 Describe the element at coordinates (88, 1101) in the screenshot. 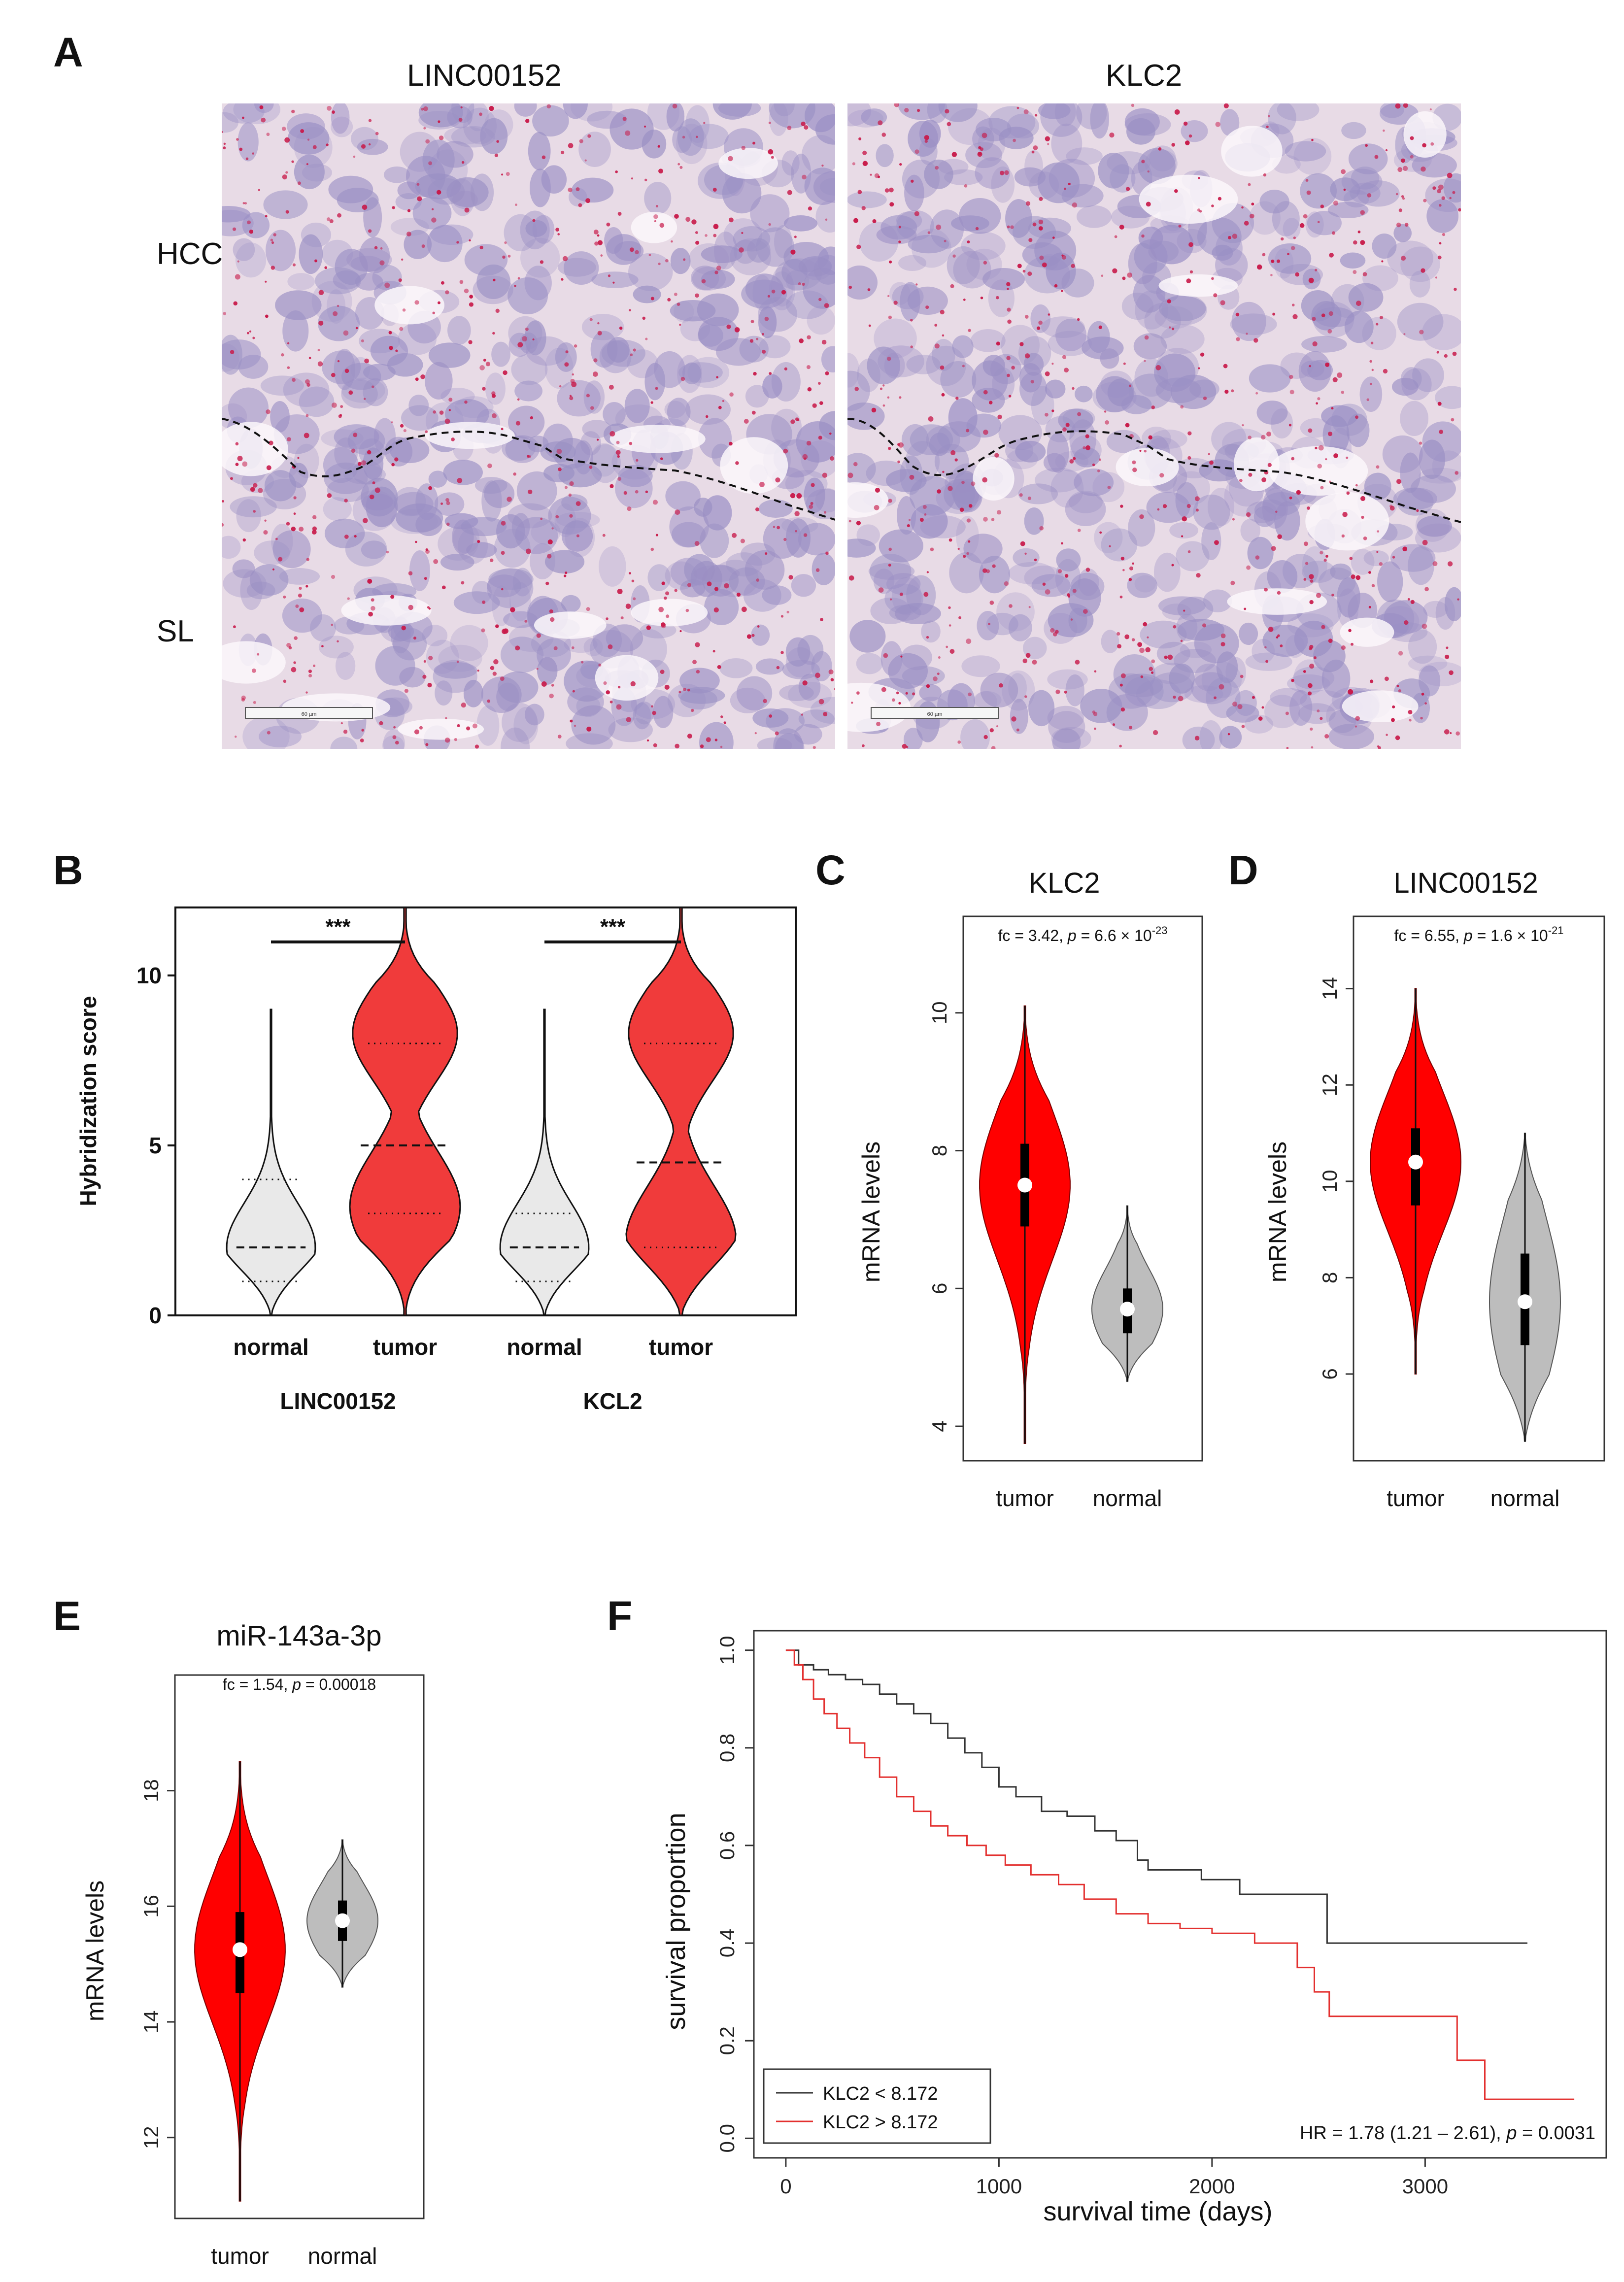

I see `chart-b-ylabel: Hybridization score` at that location.